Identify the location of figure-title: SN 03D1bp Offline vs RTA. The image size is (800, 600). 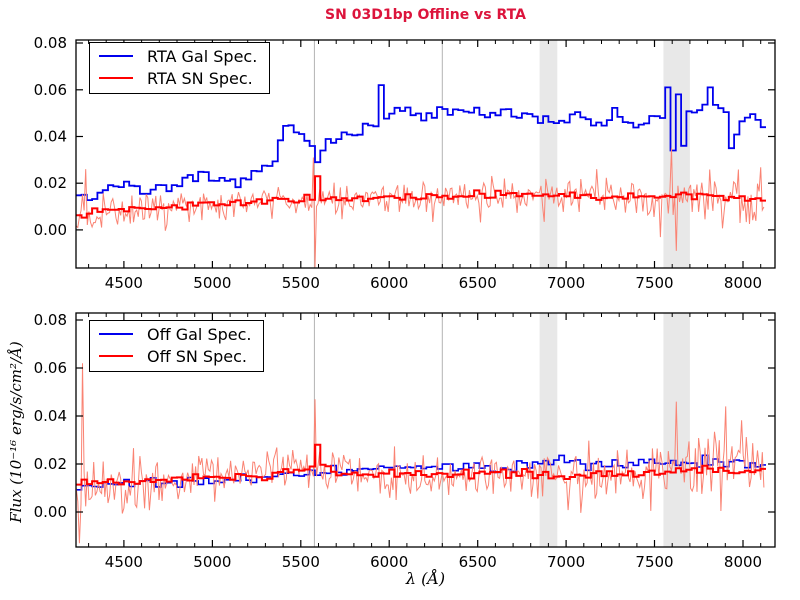
(425, 15).